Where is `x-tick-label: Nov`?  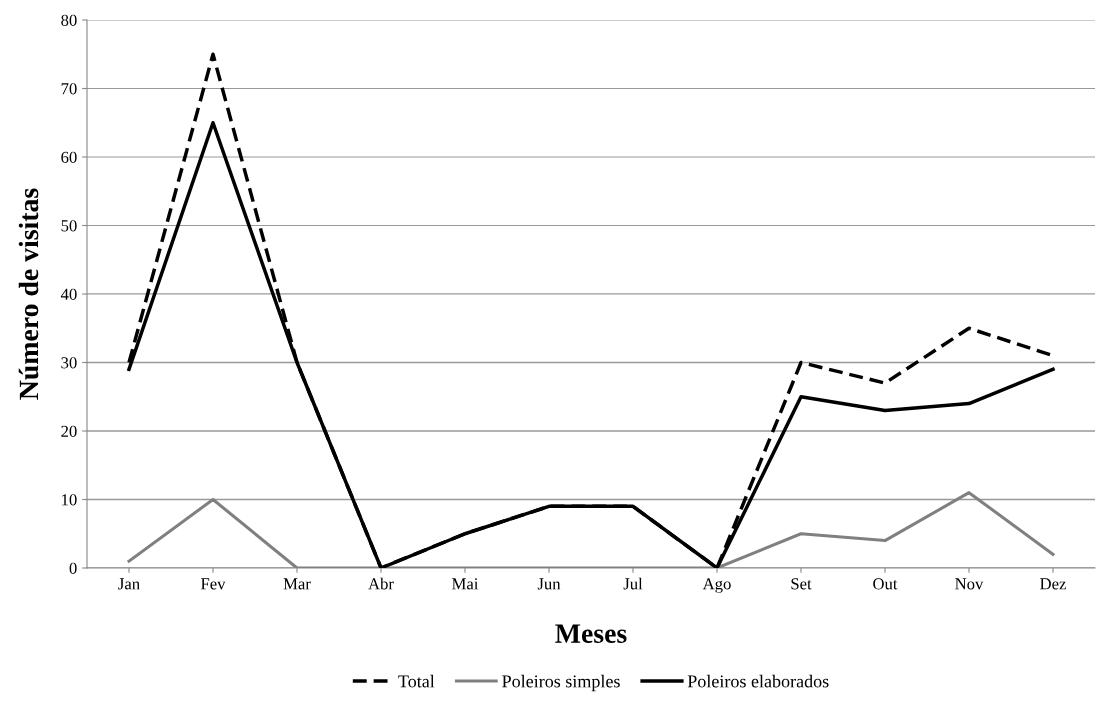
x-tick-label: Nov is located at coordinates (969, 584).